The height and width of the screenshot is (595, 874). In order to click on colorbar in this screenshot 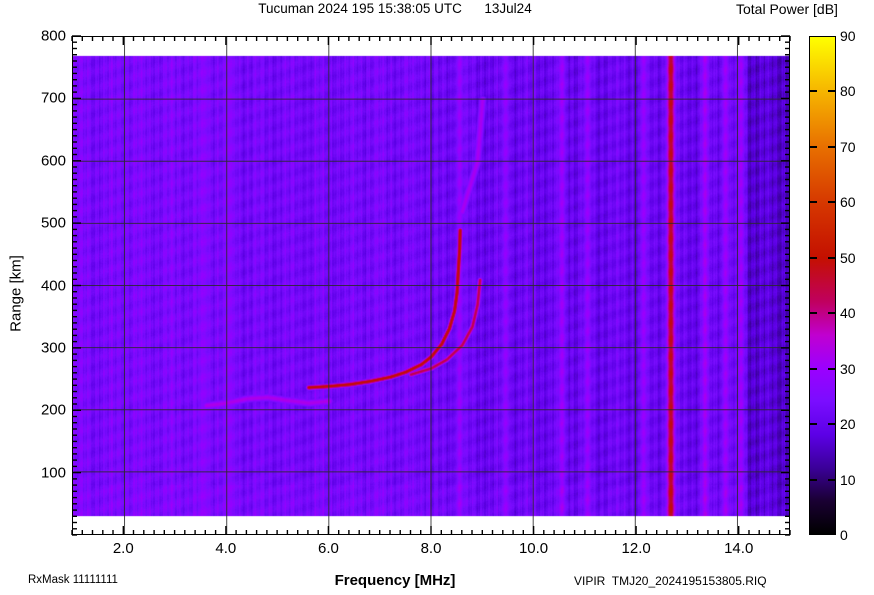, I will do `click(822, 285)`.